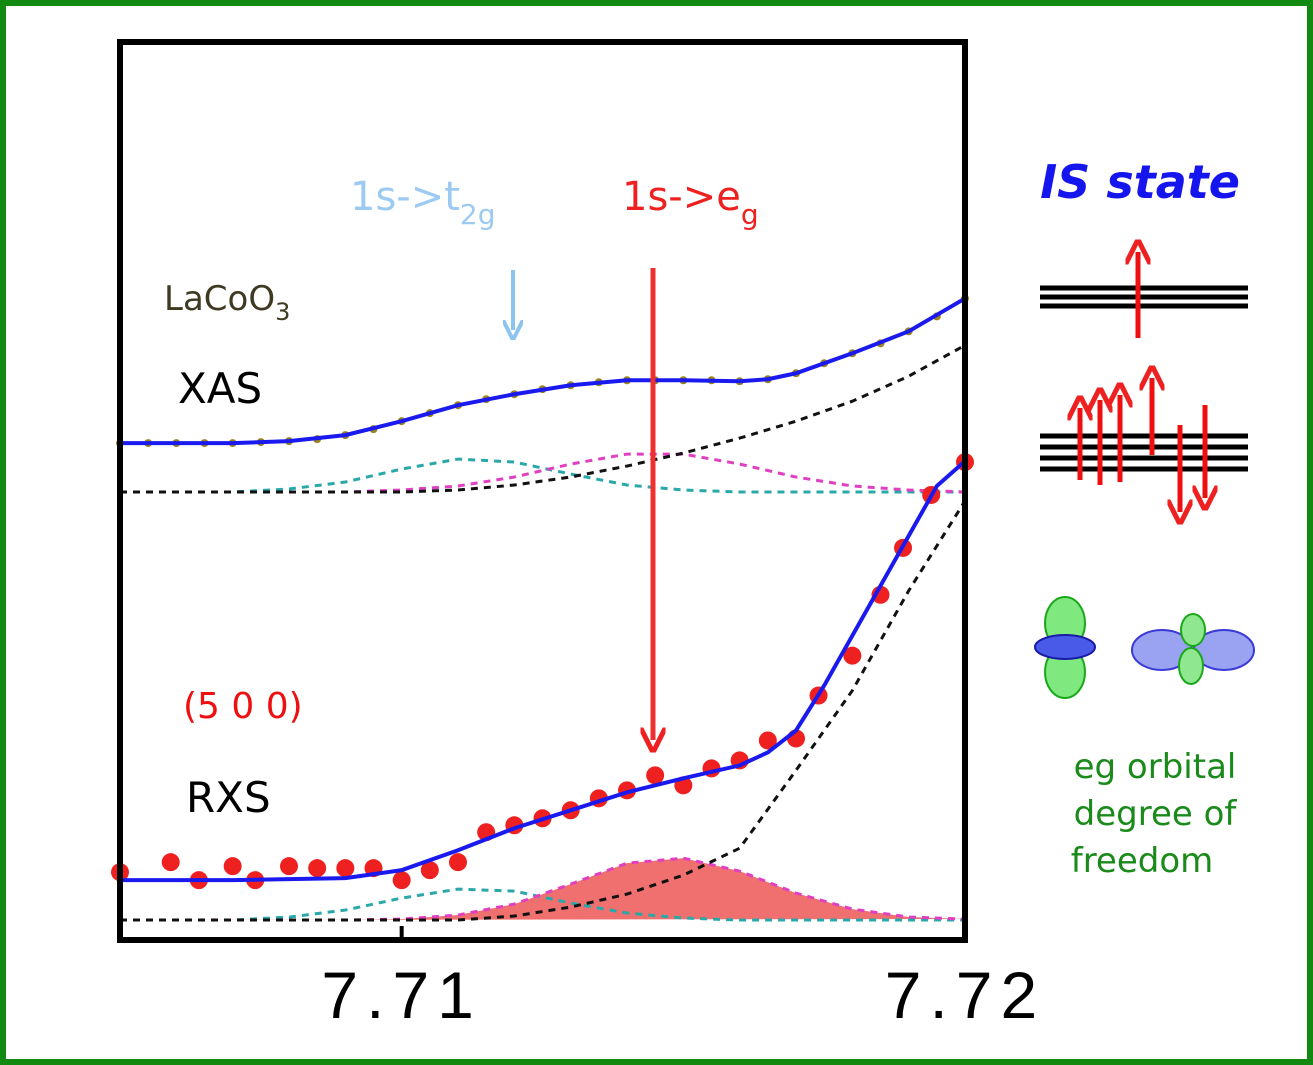  What do you see at coordinates (750, 214) in the screenshot?
I see `eg-sub: g` at bounding box center [750, 214].